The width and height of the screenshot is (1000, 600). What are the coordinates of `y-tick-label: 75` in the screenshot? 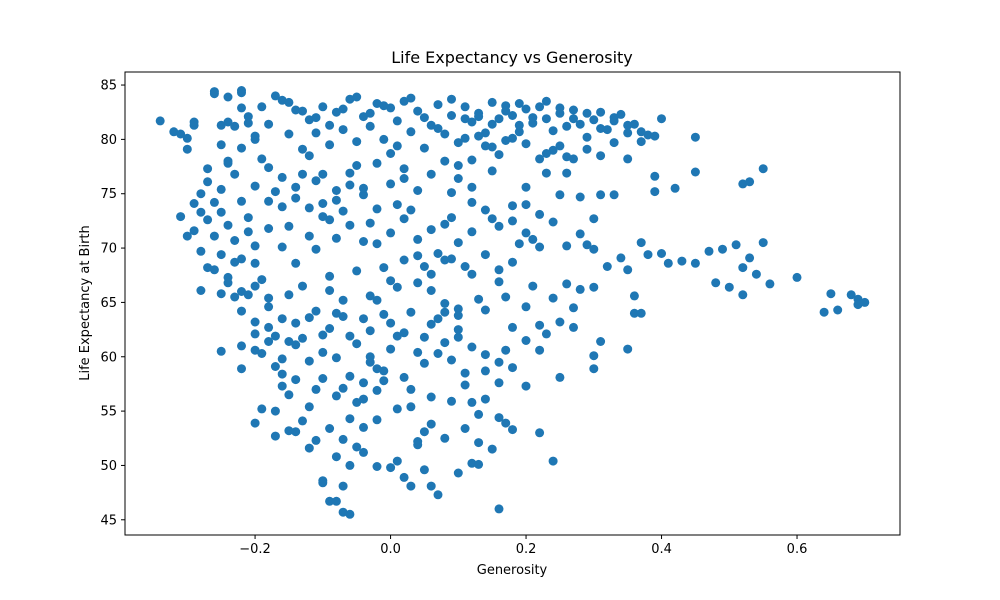 It's located at (108, 194).